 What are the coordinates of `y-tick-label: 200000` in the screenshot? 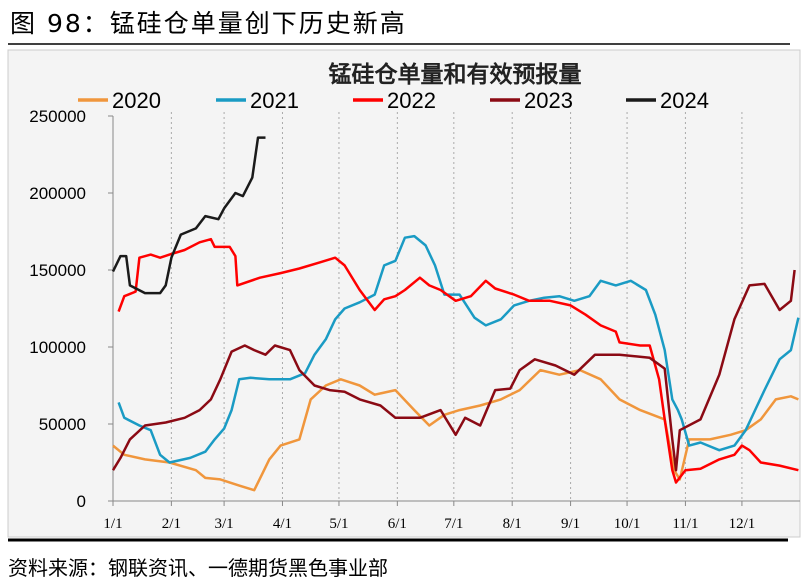 It's located at (57, 193).